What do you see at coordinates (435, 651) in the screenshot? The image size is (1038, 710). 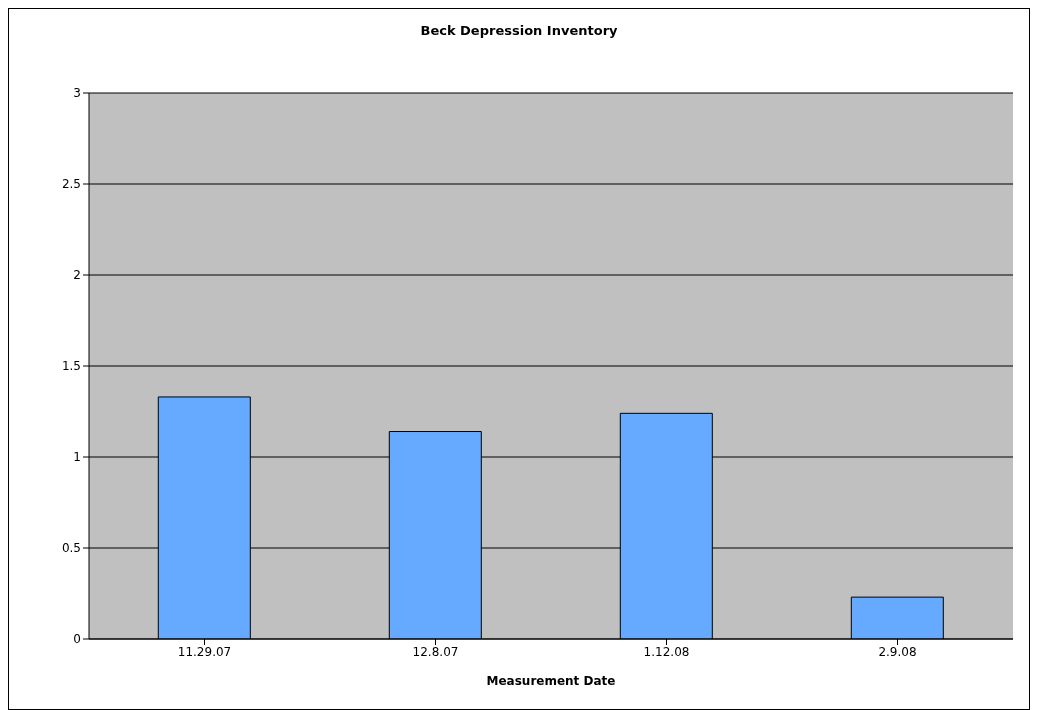 I see `x-tick-label: 12.8.07` at bounding box center [435, 651].